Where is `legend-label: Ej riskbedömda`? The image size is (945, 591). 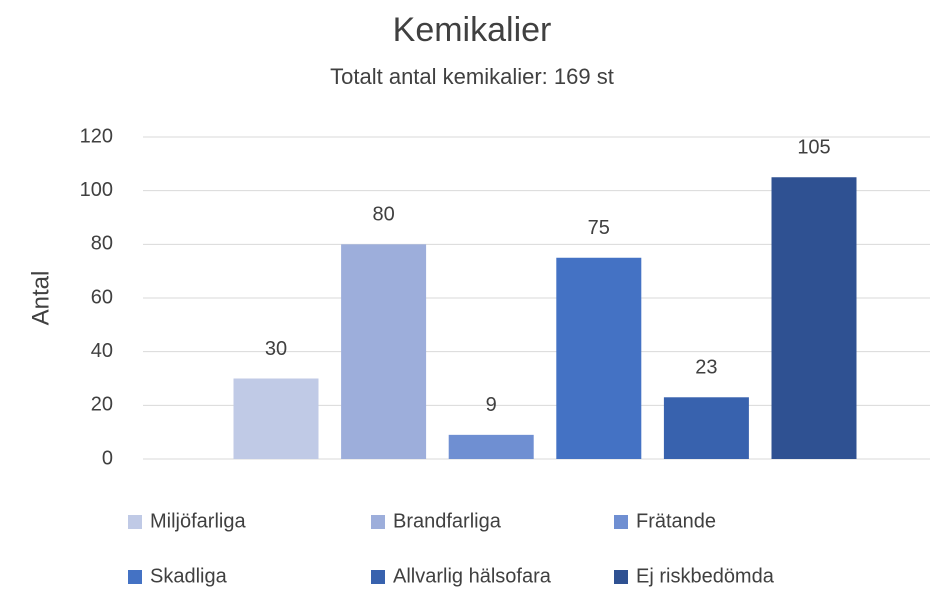 legend-label: Ej riskbedömda is located at coordinates (705, 576).